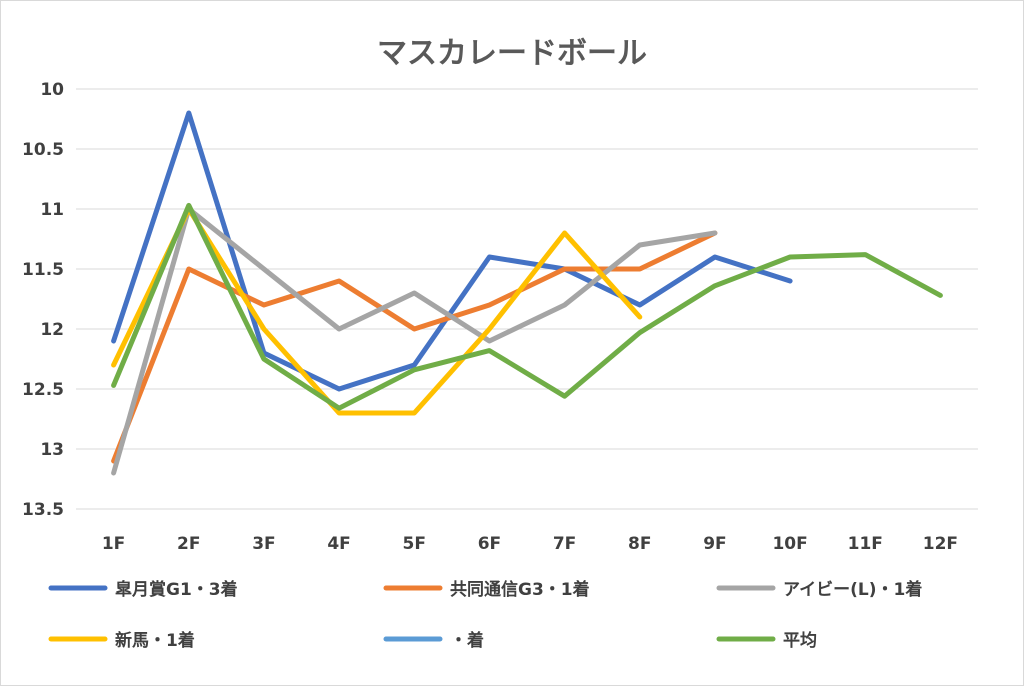 The image size is (1024, 690). What do you see at coordinates (43, 390) in the screenshot?
I see `y-tick-label: 12.5` at bounding box center [43, 390].